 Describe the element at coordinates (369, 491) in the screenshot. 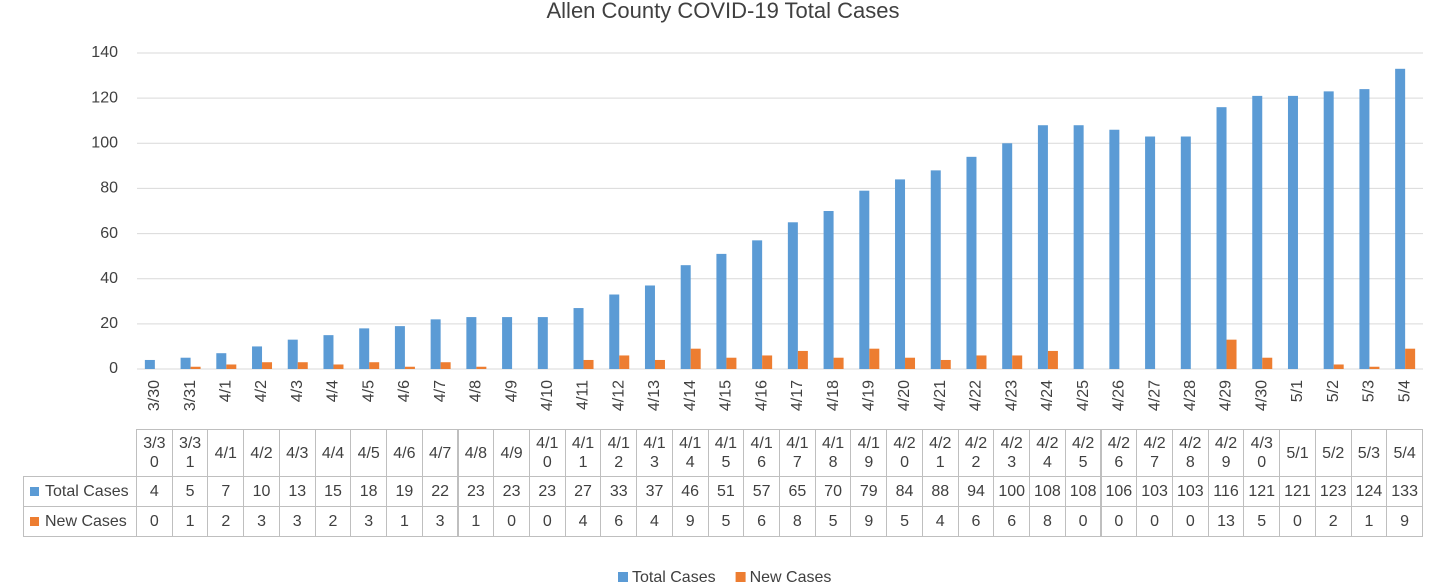

I see `table-value: 18` at that location.